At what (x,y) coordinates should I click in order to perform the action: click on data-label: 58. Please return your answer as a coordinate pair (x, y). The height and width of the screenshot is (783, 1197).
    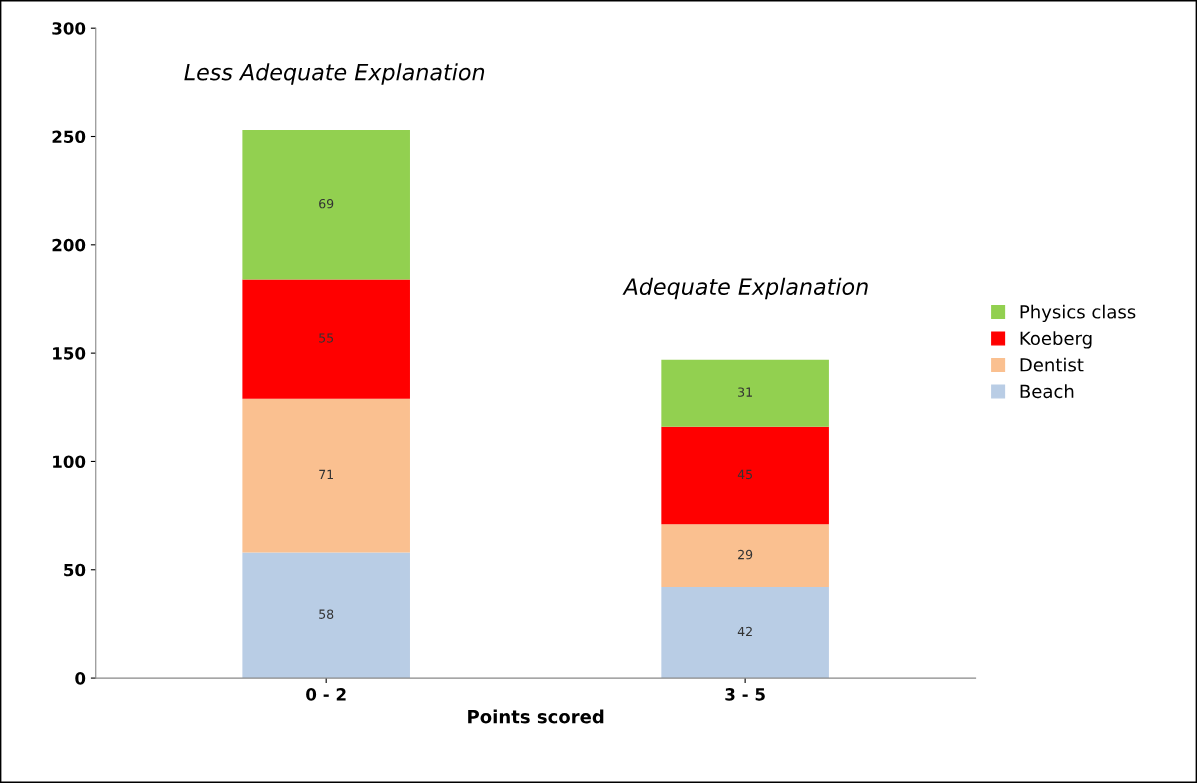
    Looking at the image, I should click on (326, 614).